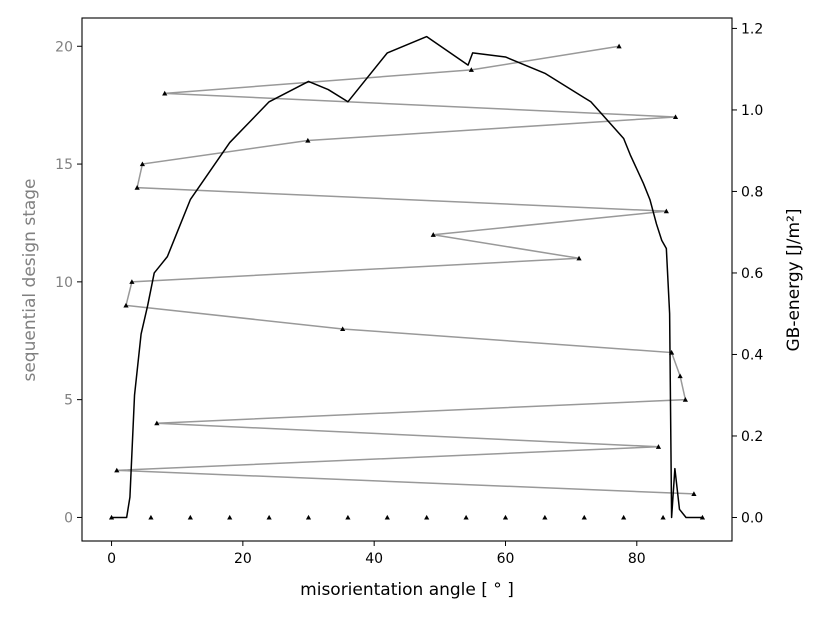 The image size is (830, 623). Describe the element at coordinates (752, 355) in the screenshot. I see `right-y-tick-label: 0.4` at that location.